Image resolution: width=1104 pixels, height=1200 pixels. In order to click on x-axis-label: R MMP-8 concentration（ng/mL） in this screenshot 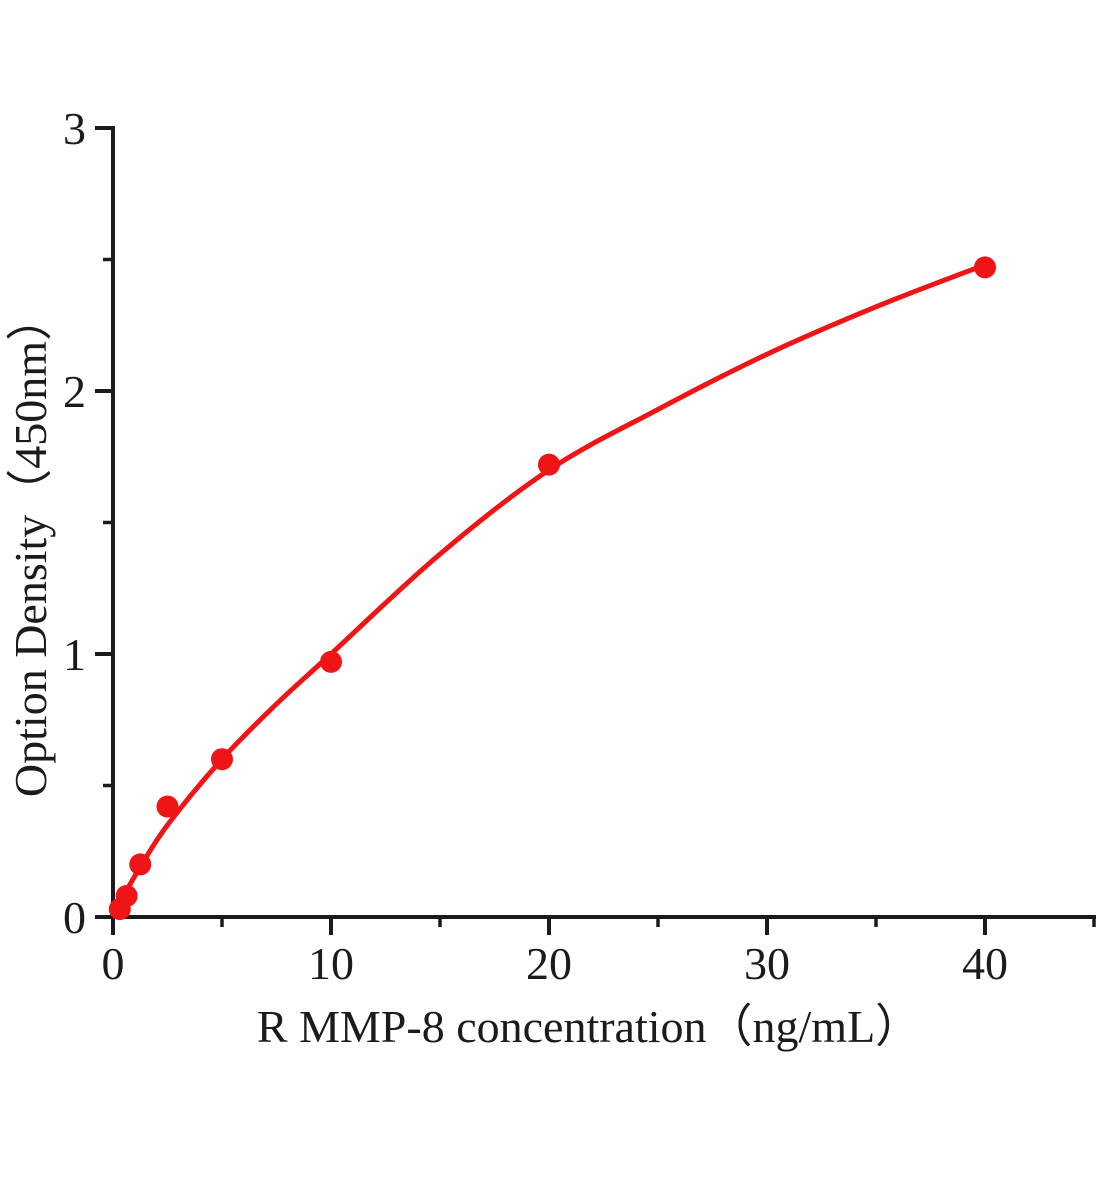, I will do `click(589, 1026)`.